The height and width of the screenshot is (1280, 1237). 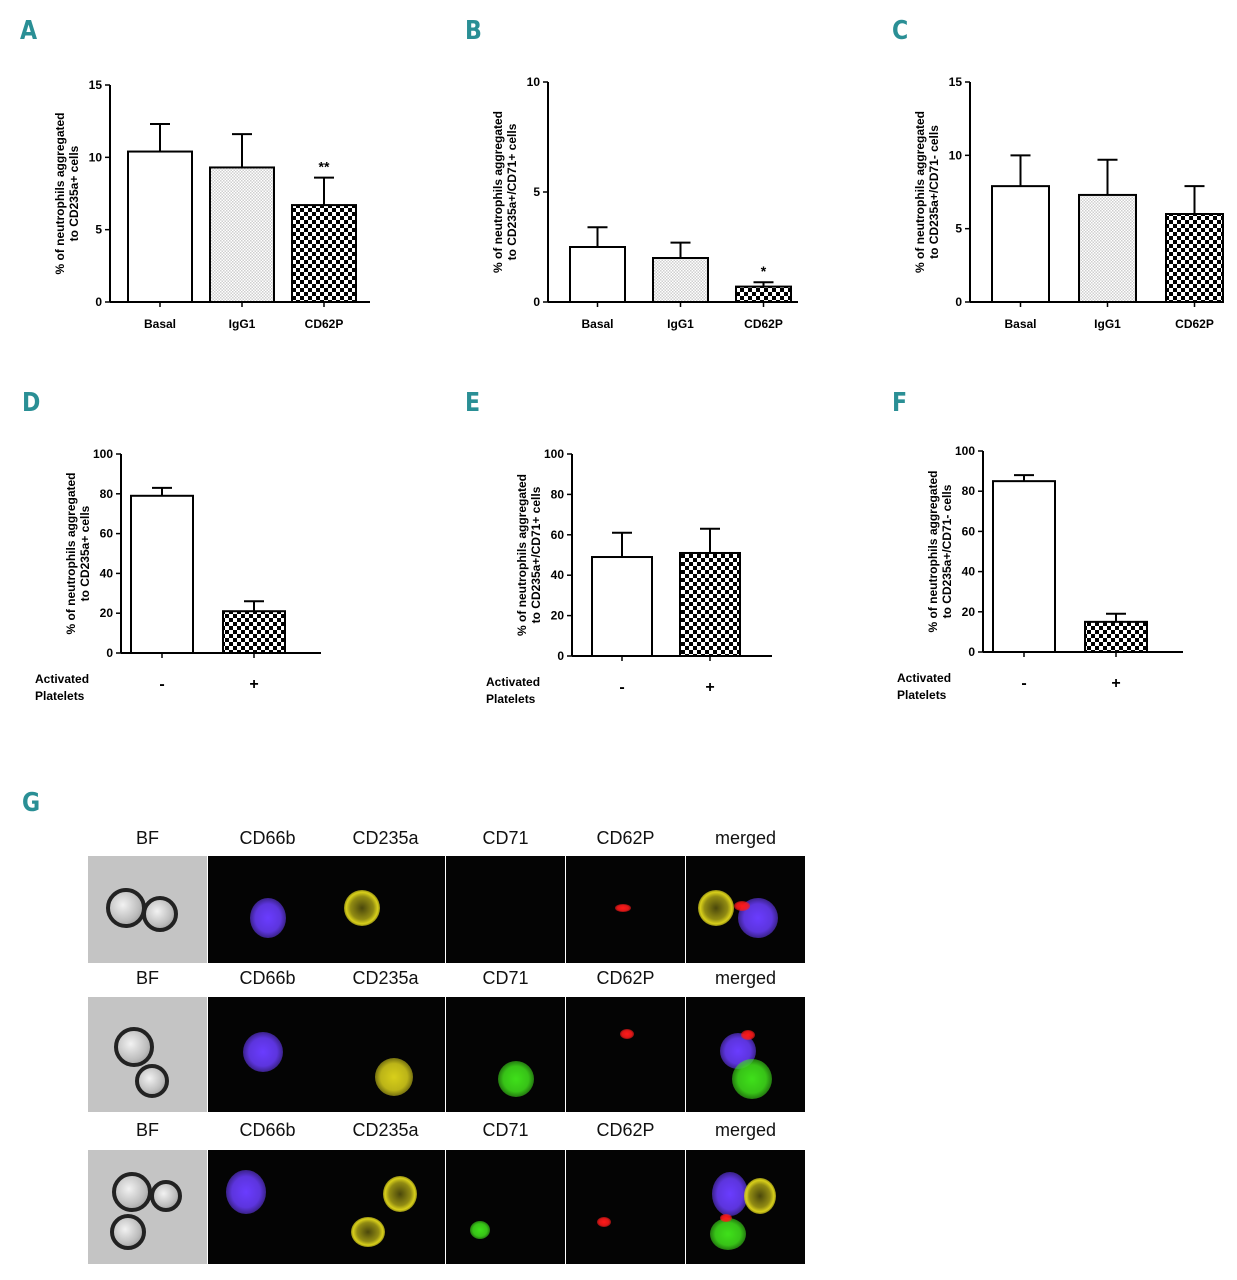 What do you see at coordinates (625, 1054) in the screenshot?
I see `fluorescence-image-cd62p` at bounding box center [625, 1054].